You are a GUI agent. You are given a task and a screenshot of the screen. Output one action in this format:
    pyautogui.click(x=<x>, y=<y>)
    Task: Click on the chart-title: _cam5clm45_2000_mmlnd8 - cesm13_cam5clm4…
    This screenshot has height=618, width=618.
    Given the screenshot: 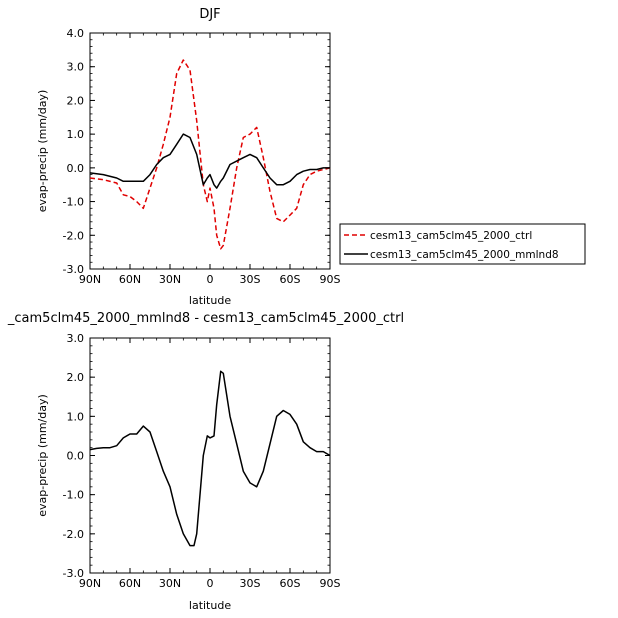 What is the action you would take?
    pyautogui.click(x=205, y=318)
    